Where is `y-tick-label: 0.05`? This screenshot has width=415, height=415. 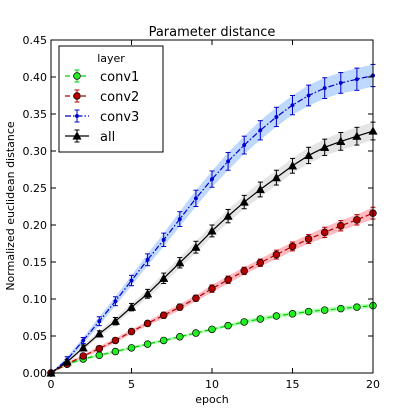
y-tick-label: 0.05 is located at coordinates (35, 336).